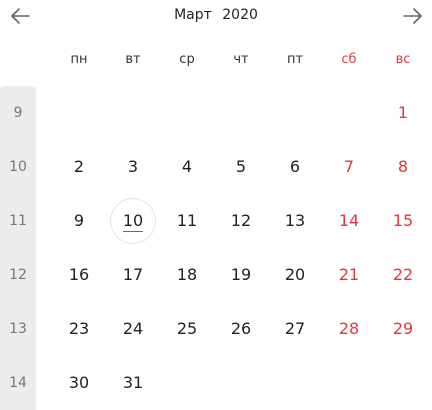  Describe the element at coordinates (187, 59) in the screenshot. I see `weekday-label: ср` at that location.